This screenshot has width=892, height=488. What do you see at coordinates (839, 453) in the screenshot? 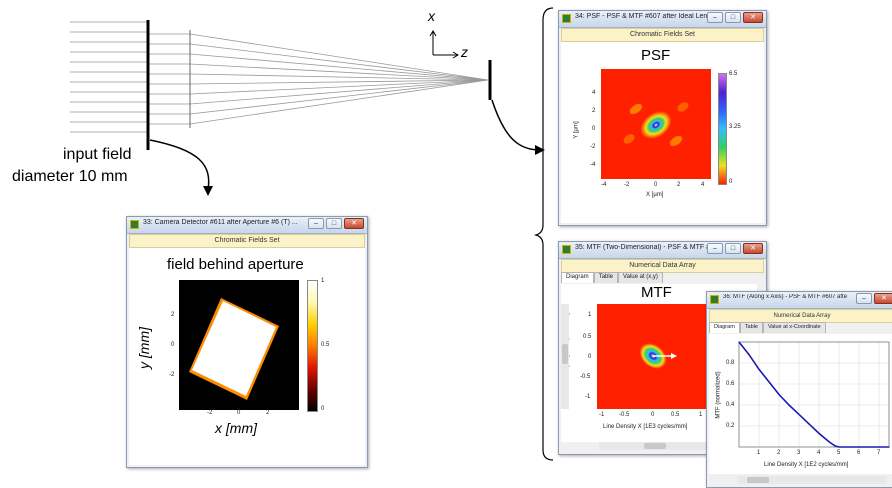
I see `x-tick-label: 5` at bounding box center [839, 453].